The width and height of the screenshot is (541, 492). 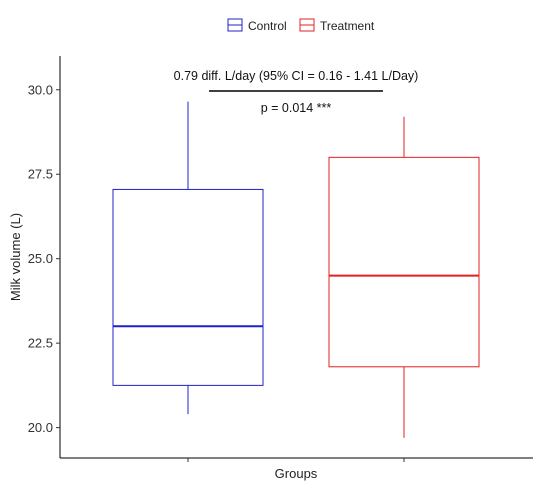 What do you see at coordinates (40, 89) in the screenshot?
I see `y-tick-label: 30.0` at bounding box center [40, 89].